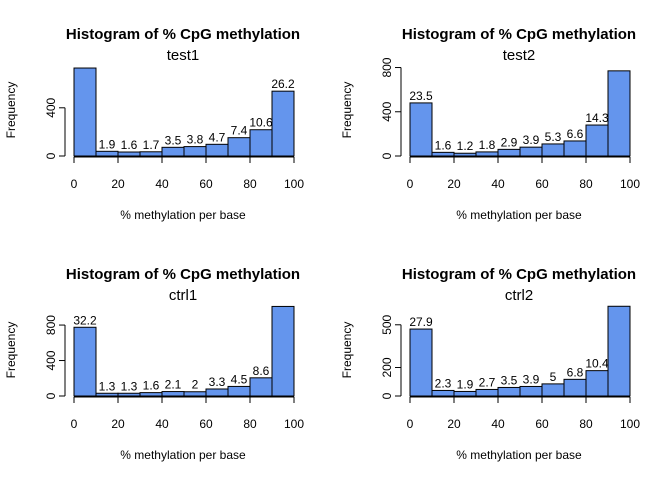  What do you see at coordinates (575, 134) in the screenshot?
I see `bar-percent-label: 6.6` at bounding box center [575, 134].